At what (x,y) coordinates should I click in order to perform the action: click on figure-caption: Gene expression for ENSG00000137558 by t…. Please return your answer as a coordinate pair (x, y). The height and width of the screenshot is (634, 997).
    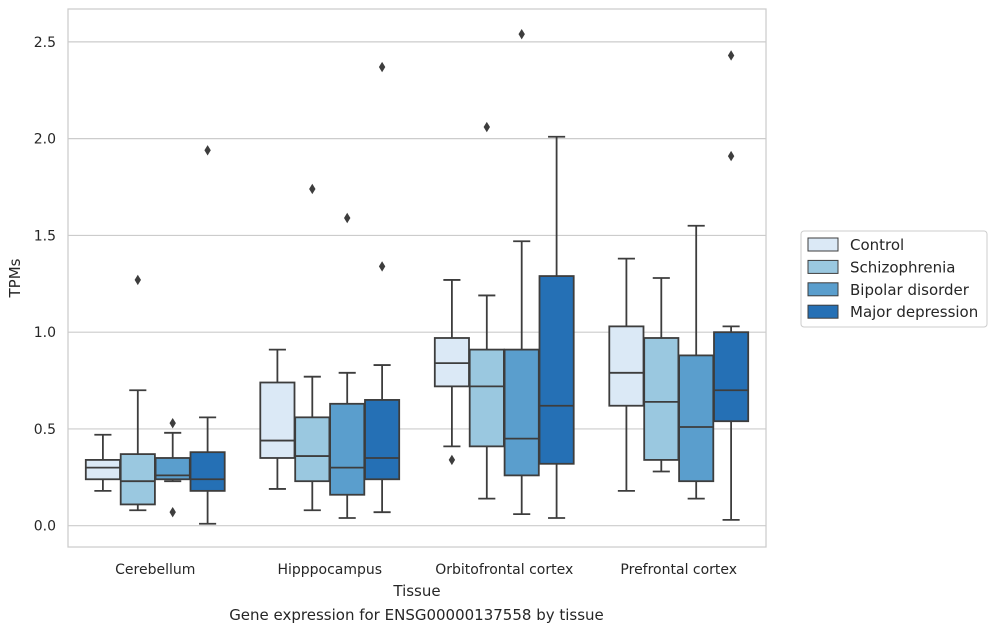
    Looking at the image, I should click on (416, 615).